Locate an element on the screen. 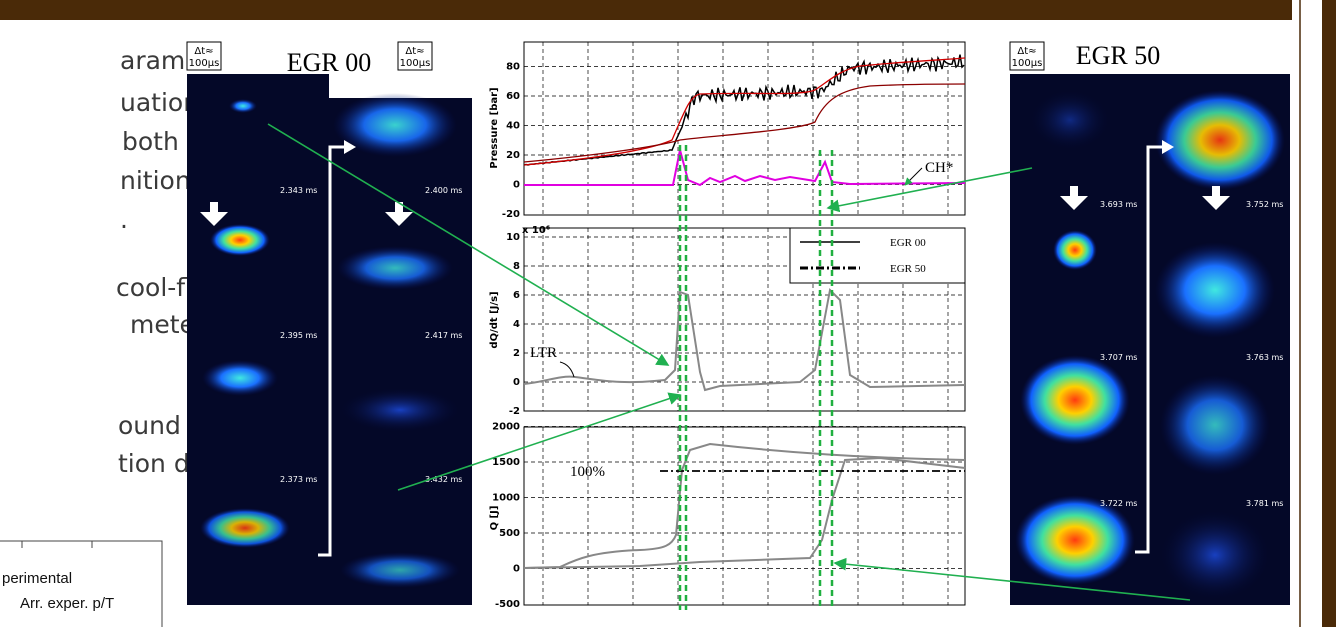  annotation: CH* is located at coordinates (939, 168).